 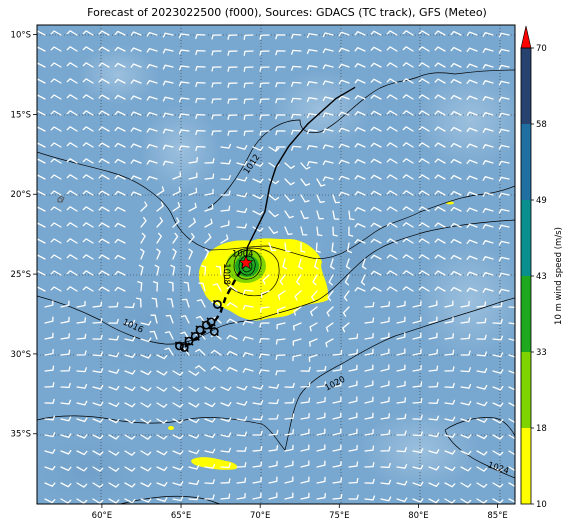 I want to click on colorbar-segment, so click(x=526, y=390).